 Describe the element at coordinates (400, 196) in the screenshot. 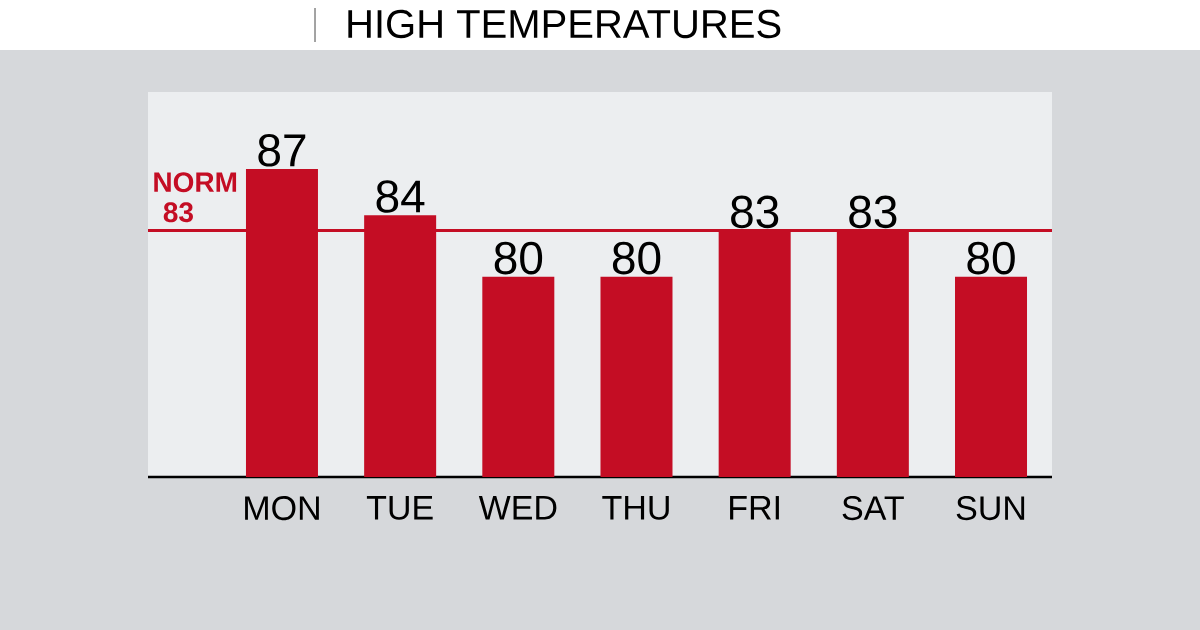

I see `data-label: 84` at that location.